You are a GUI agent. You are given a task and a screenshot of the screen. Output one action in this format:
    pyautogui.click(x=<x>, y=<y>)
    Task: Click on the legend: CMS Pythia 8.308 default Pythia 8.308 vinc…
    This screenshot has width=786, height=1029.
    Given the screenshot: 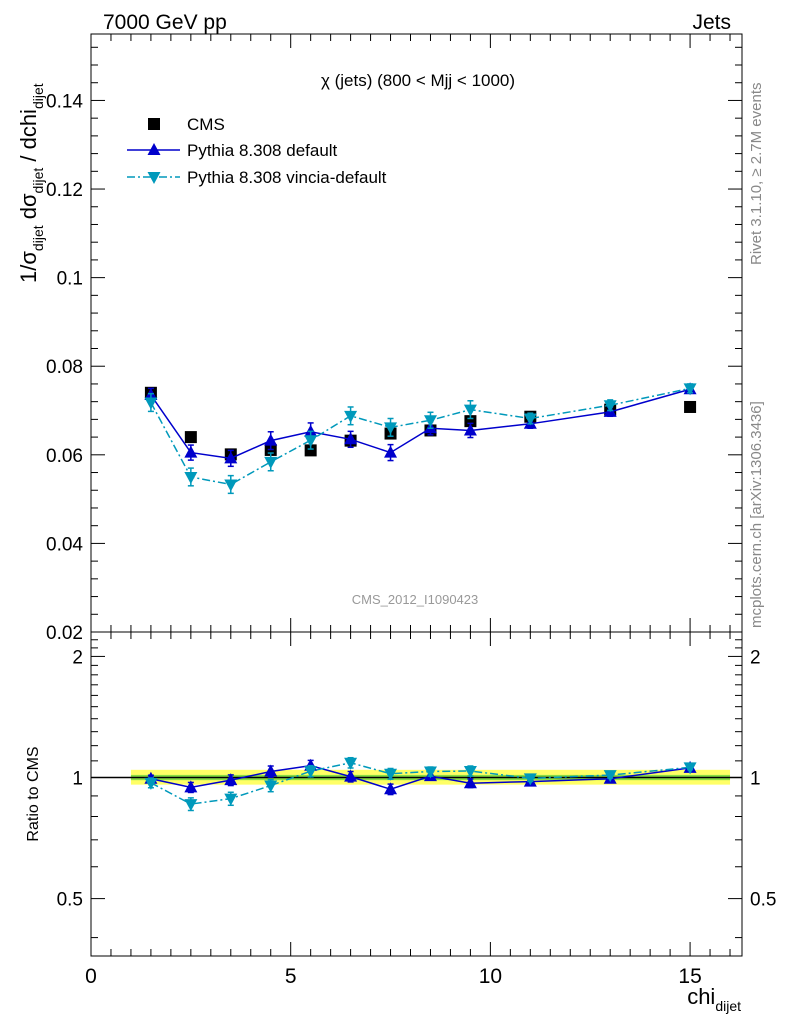 What is the action you would take?
    pyautogui.click(x=257, y=151)
    